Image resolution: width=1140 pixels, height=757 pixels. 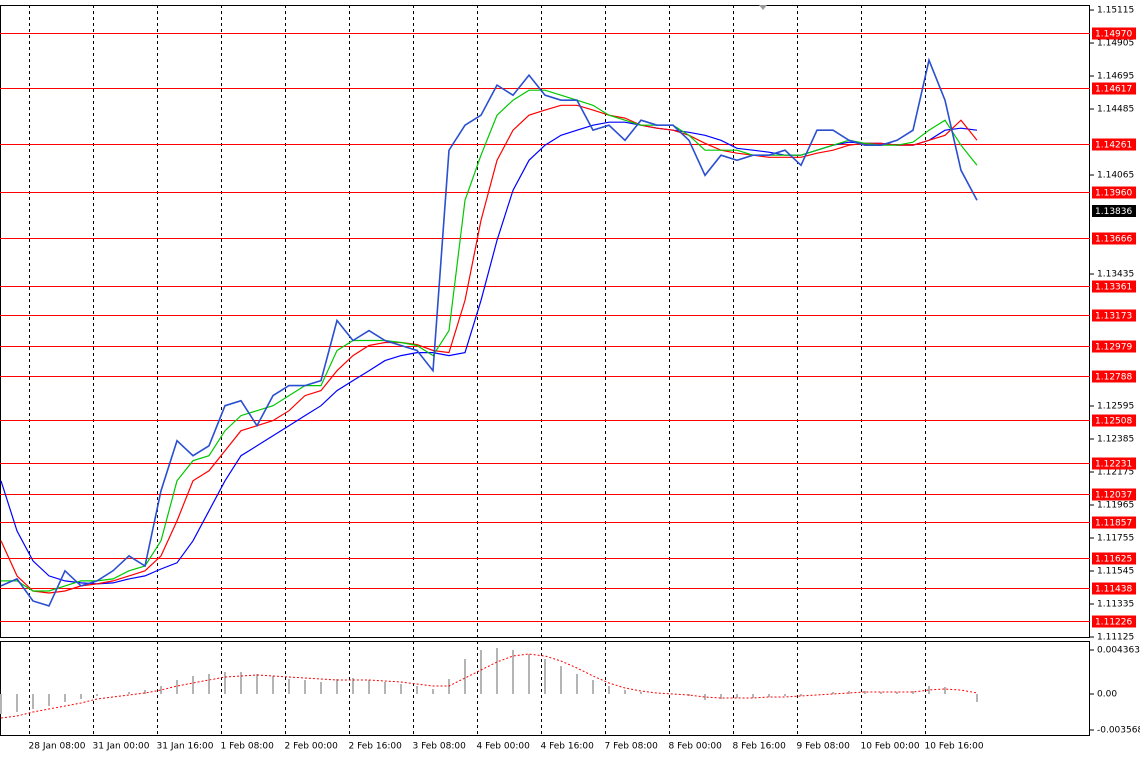 I want to click on x-tick-label: 8 Feb 00:00, so click(x=696, y=747).